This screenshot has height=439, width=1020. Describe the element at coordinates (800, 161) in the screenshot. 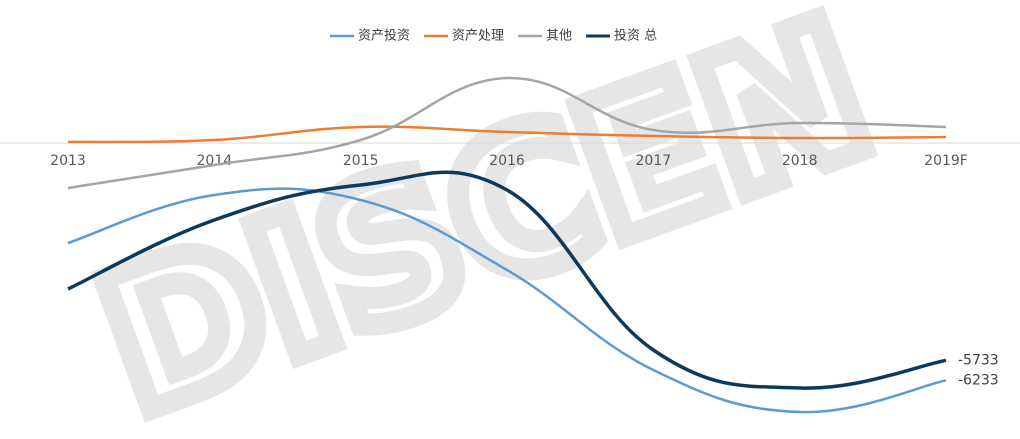

I see `x-tick-label: 2018` at that location.